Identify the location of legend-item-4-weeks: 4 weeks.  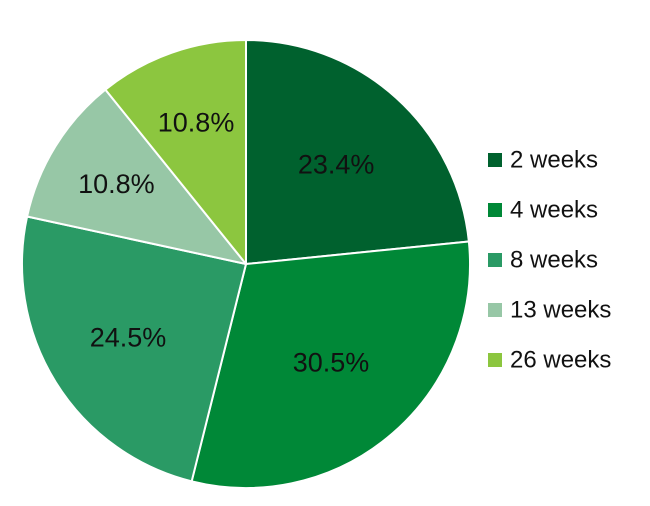
(543, 210).